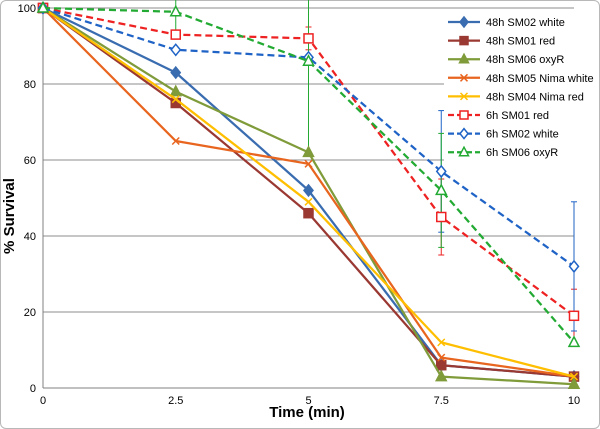 The width and height of the screenshot is (600, 429). What do you see at coordinates (520, 42) in the screenshot?
I see `legend-entry-label: 48h SM01 red` at bounding box center [520, 42].